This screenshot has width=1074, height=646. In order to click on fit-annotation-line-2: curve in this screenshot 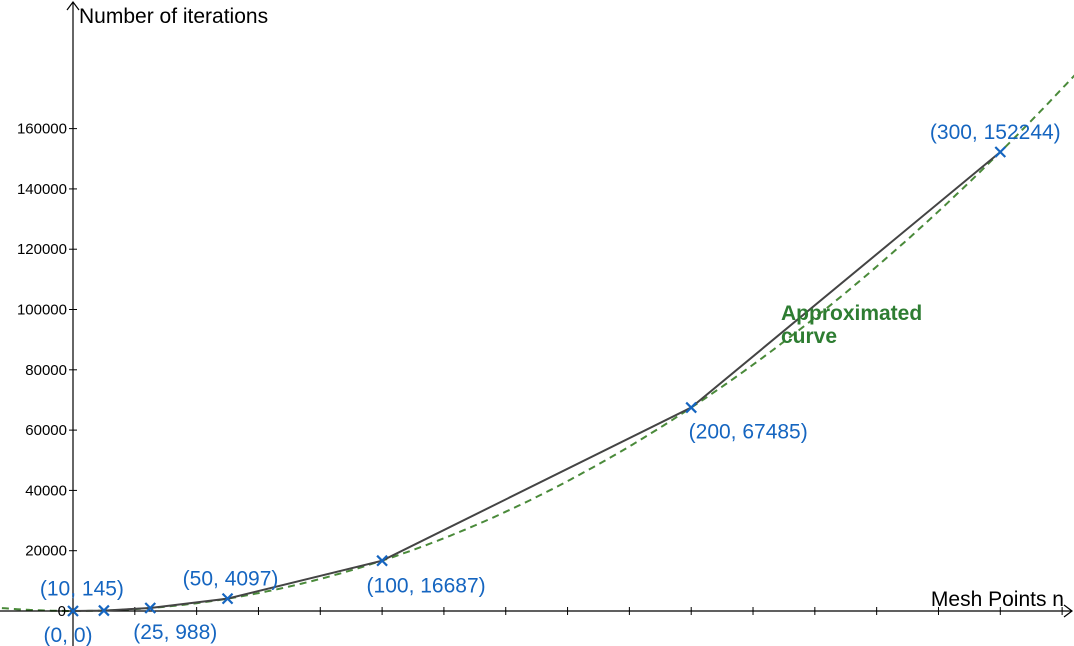, I will do `click(809, 336)`.